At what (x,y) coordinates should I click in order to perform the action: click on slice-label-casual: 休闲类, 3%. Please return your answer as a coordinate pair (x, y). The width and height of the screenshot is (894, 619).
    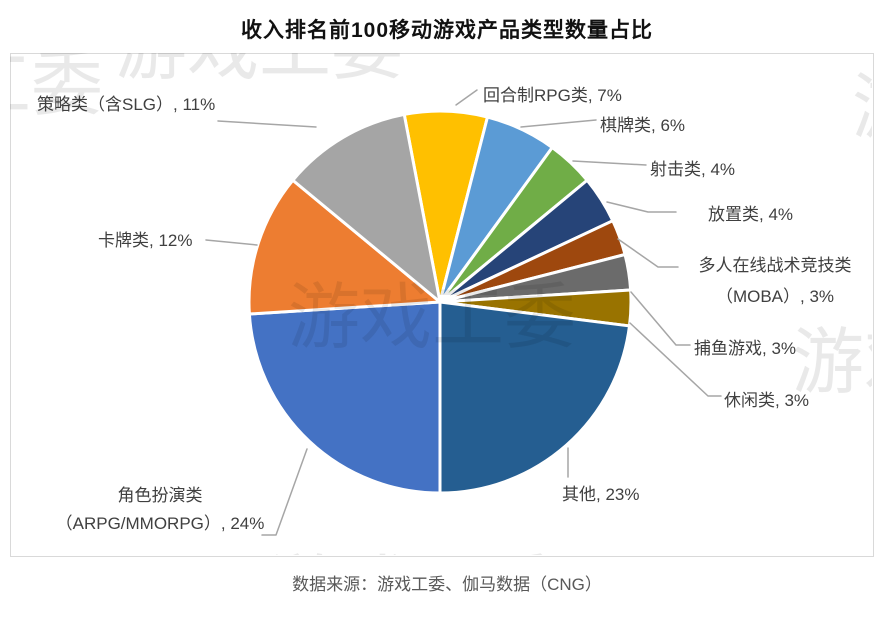
    Looking at the image, I should click on (767, 400).